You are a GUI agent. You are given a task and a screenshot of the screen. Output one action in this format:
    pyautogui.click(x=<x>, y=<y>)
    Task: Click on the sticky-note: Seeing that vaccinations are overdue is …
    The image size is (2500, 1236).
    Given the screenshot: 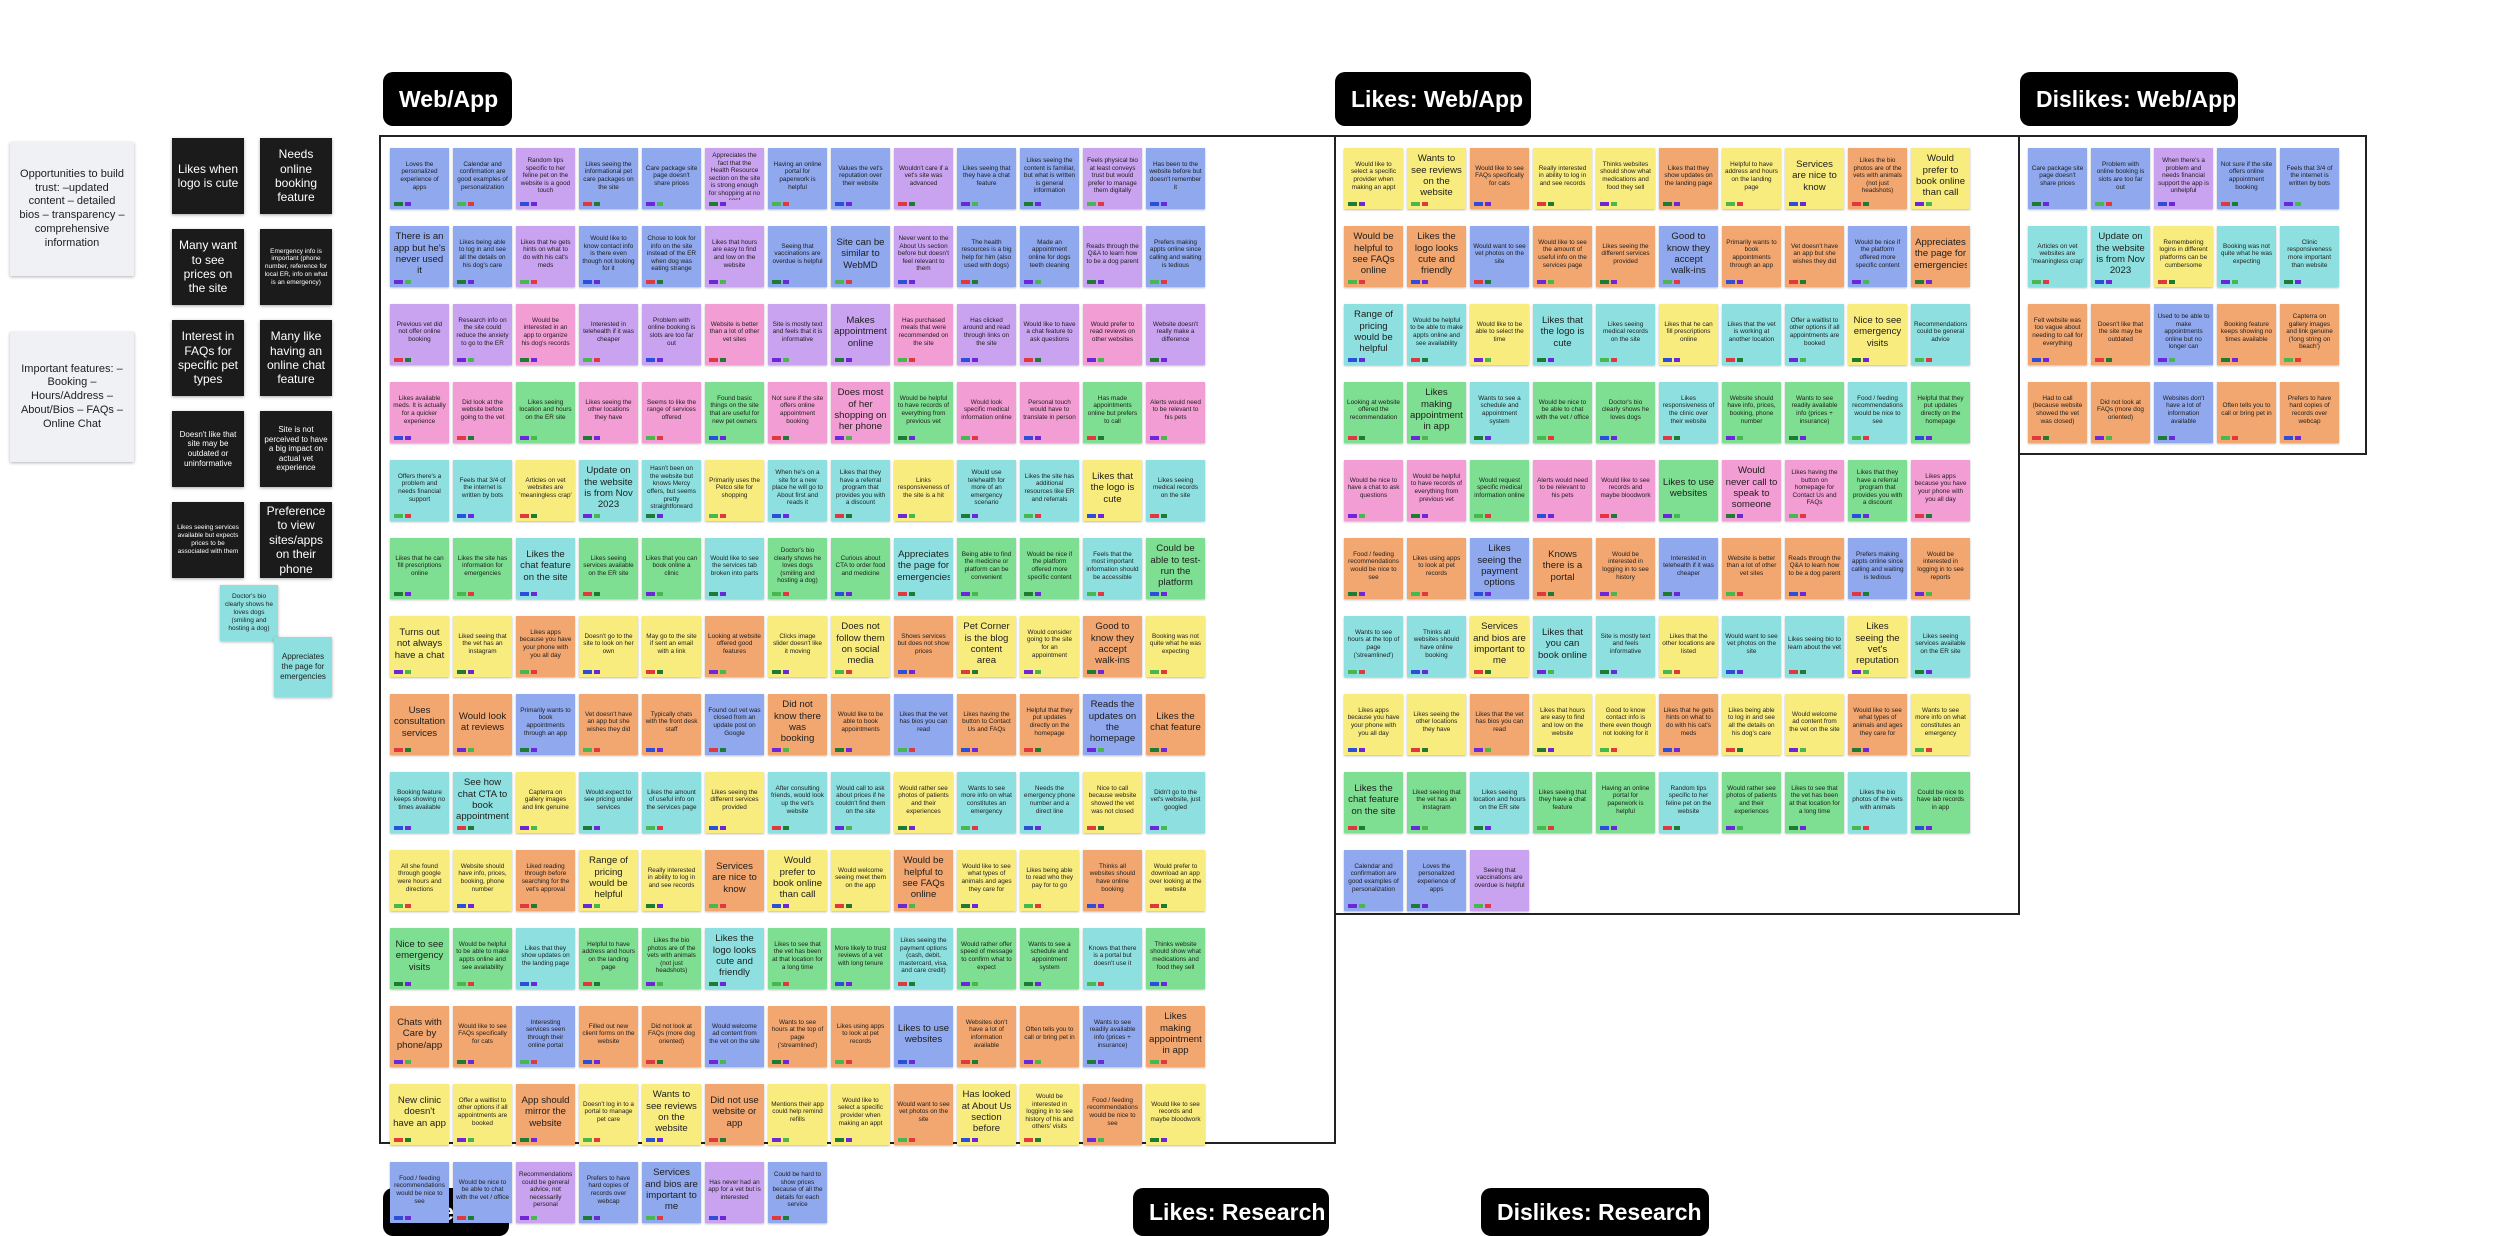 What is the action you would take?
    pyautogui.click(x=1499, y=880)
    